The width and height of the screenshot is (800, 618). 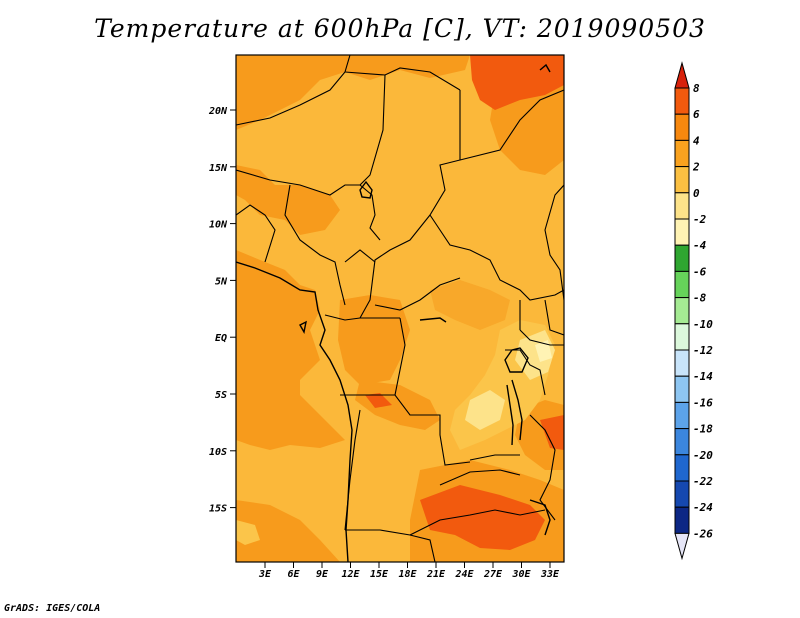 I want to click on colorbar-lower-cap, so click(x=682, y=546).